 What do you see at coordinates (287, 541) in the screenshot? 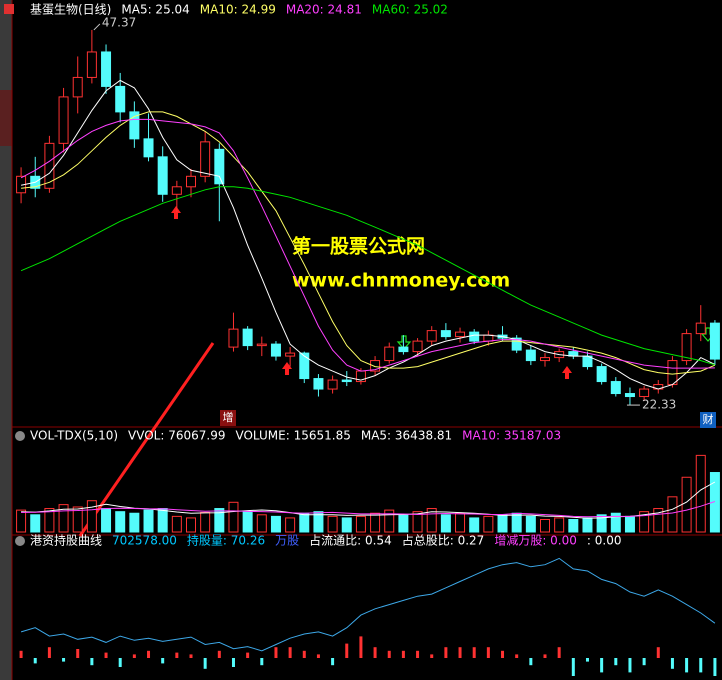
I see `legend-label: 万股` at bounding box center [287, 541].